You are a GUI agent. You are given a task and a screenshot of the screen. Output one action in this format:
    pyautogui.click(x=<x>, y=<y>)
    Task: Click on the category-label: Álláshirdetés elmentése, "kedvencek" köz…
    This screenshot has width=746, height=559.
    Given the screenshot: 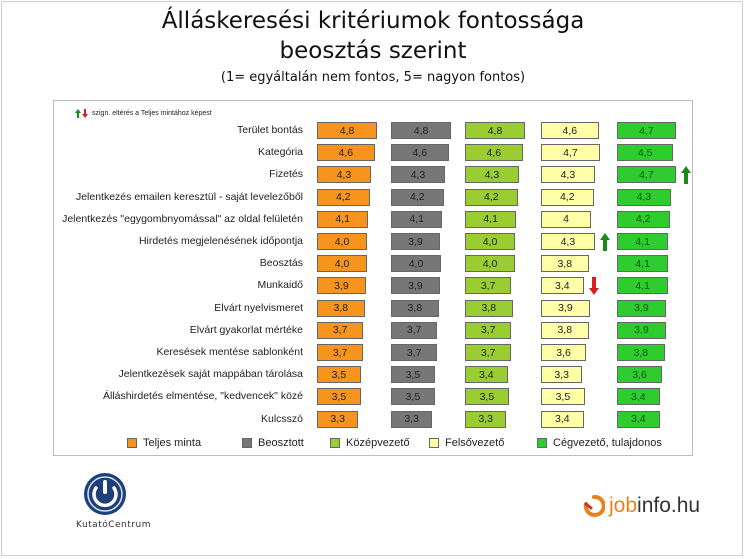 What is the action you would take?
    pyautogui.click(x=202, y=396)
    